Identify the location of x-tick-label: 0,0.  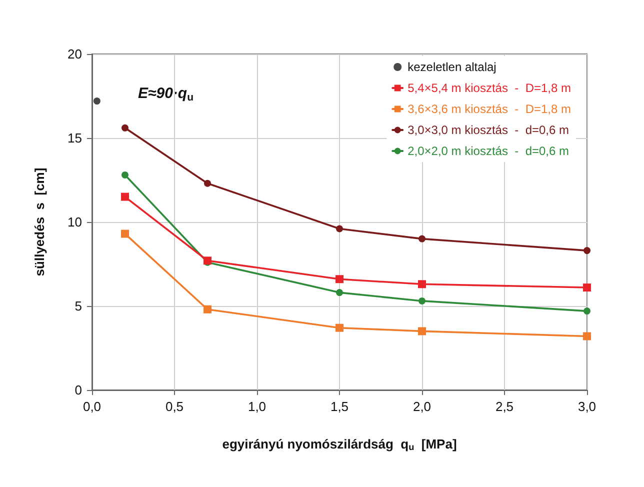
(92, 406).